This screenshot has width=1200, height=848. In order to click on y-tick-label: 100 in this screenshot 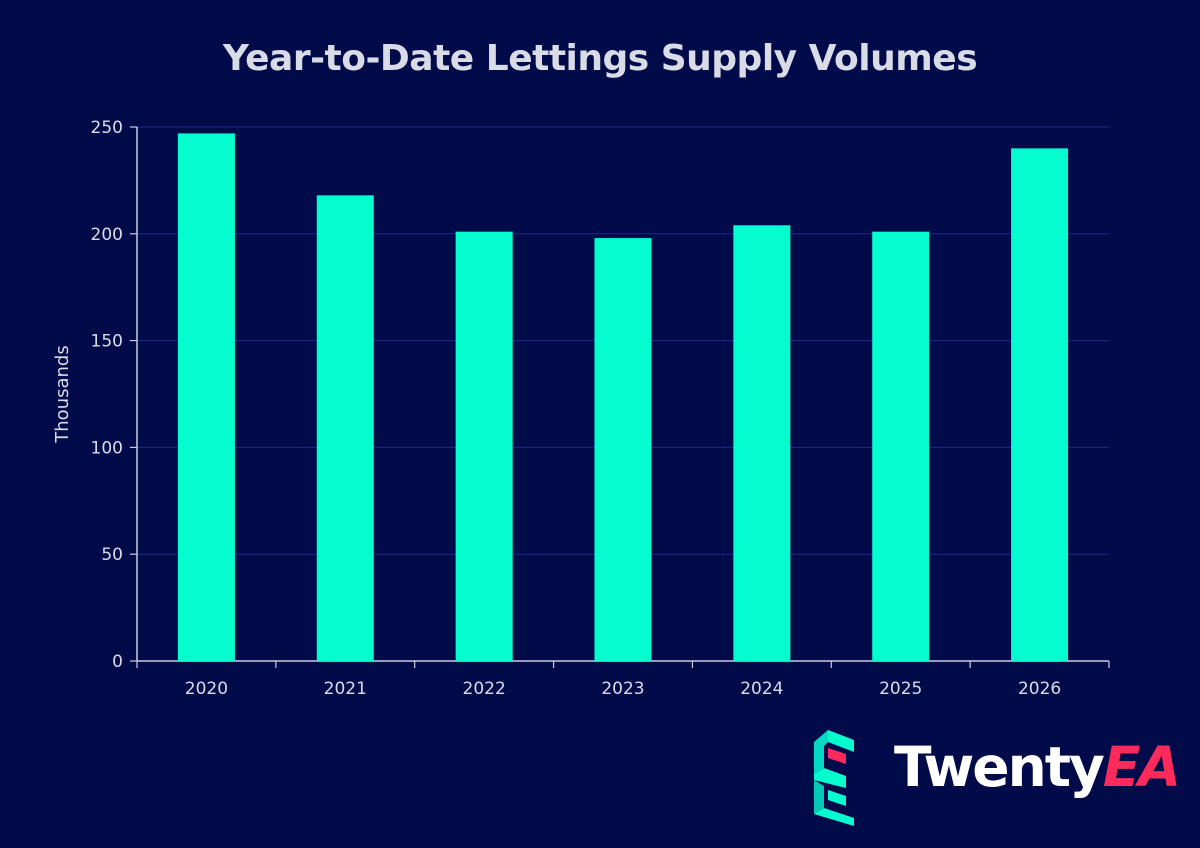, I will do `click(107, 448)`.